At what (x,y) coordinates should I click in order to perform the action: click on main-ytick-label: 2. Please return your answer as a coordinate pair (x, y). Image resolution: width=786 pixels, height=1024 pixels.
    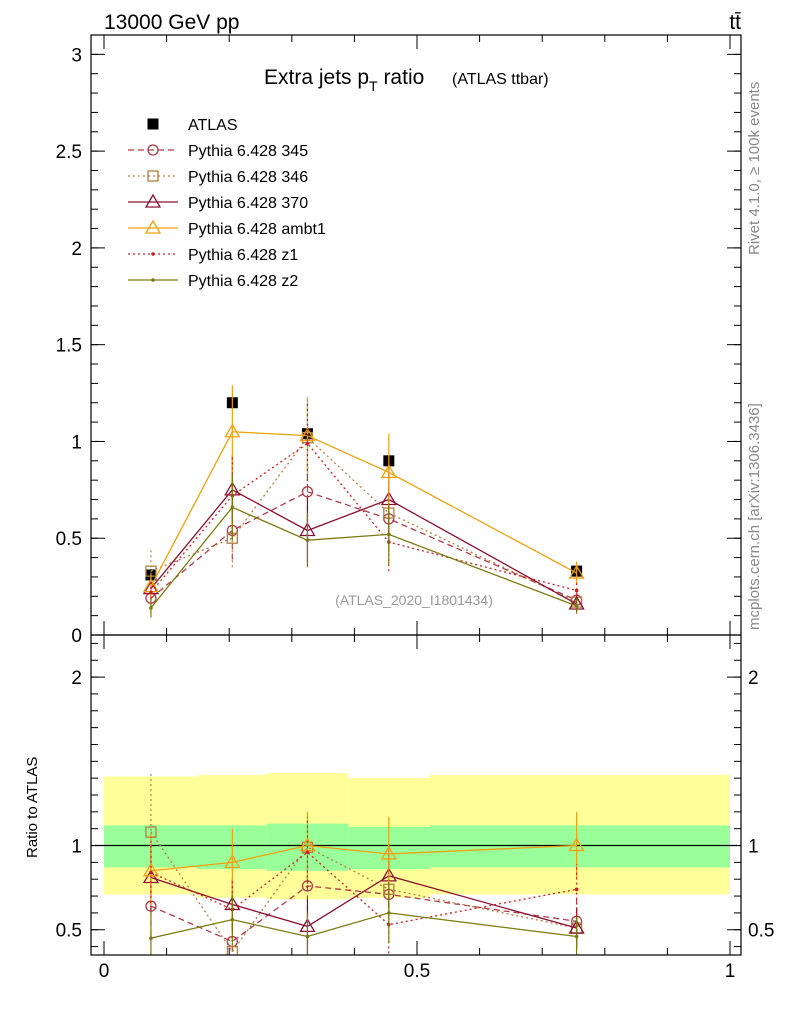
    Looking at the image, I should click on (76, 249).